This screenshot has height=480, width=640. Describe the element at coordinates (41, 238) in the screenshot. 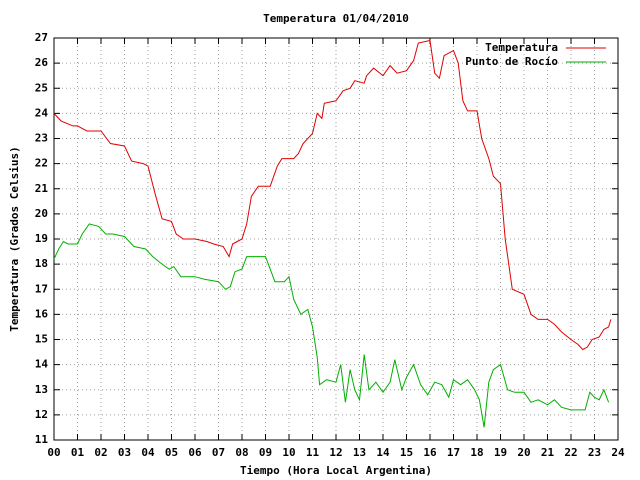

I see `y-tick-label: 19` at that location.